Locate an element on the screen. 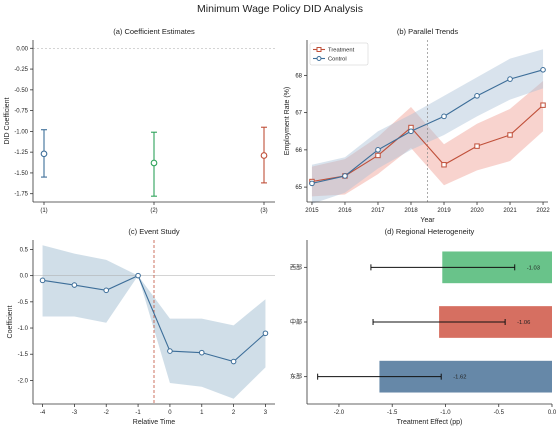  legend-label: Control is located at coordinates (337, 60).